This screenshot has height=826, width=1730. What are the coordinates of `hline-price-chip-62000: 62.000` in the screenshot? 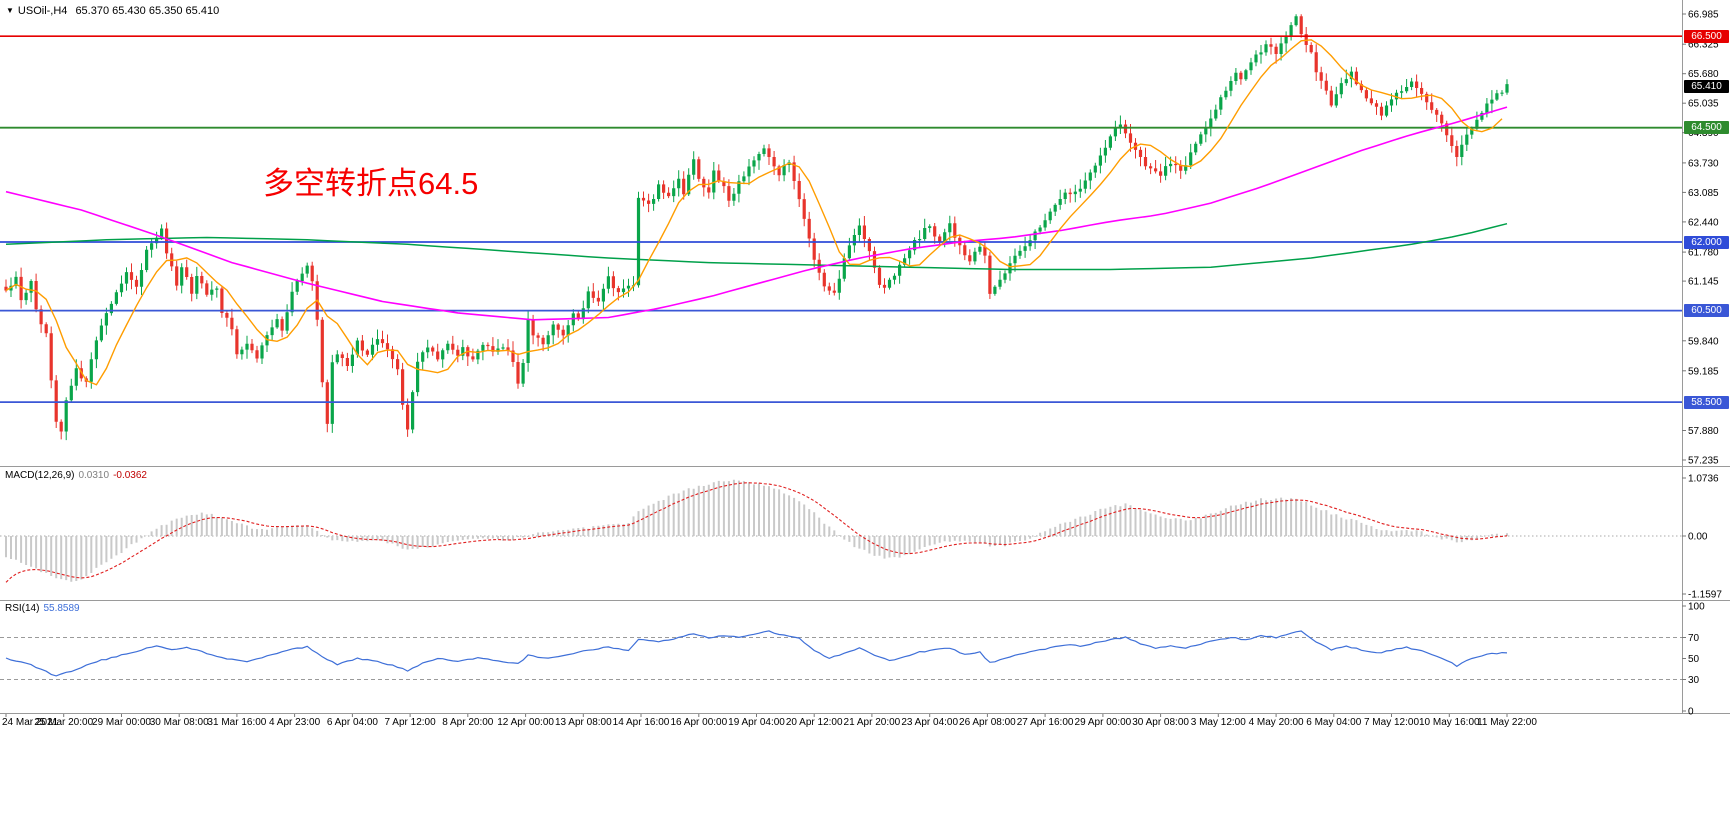 It's located at (1706, 242).